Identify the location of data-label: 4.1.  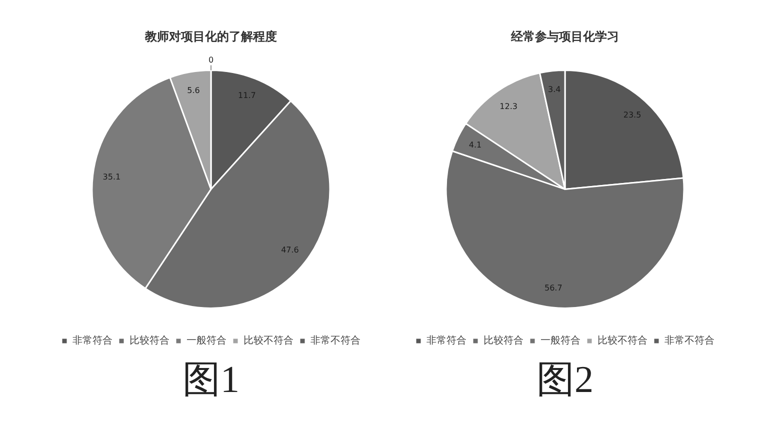
(475, 145).